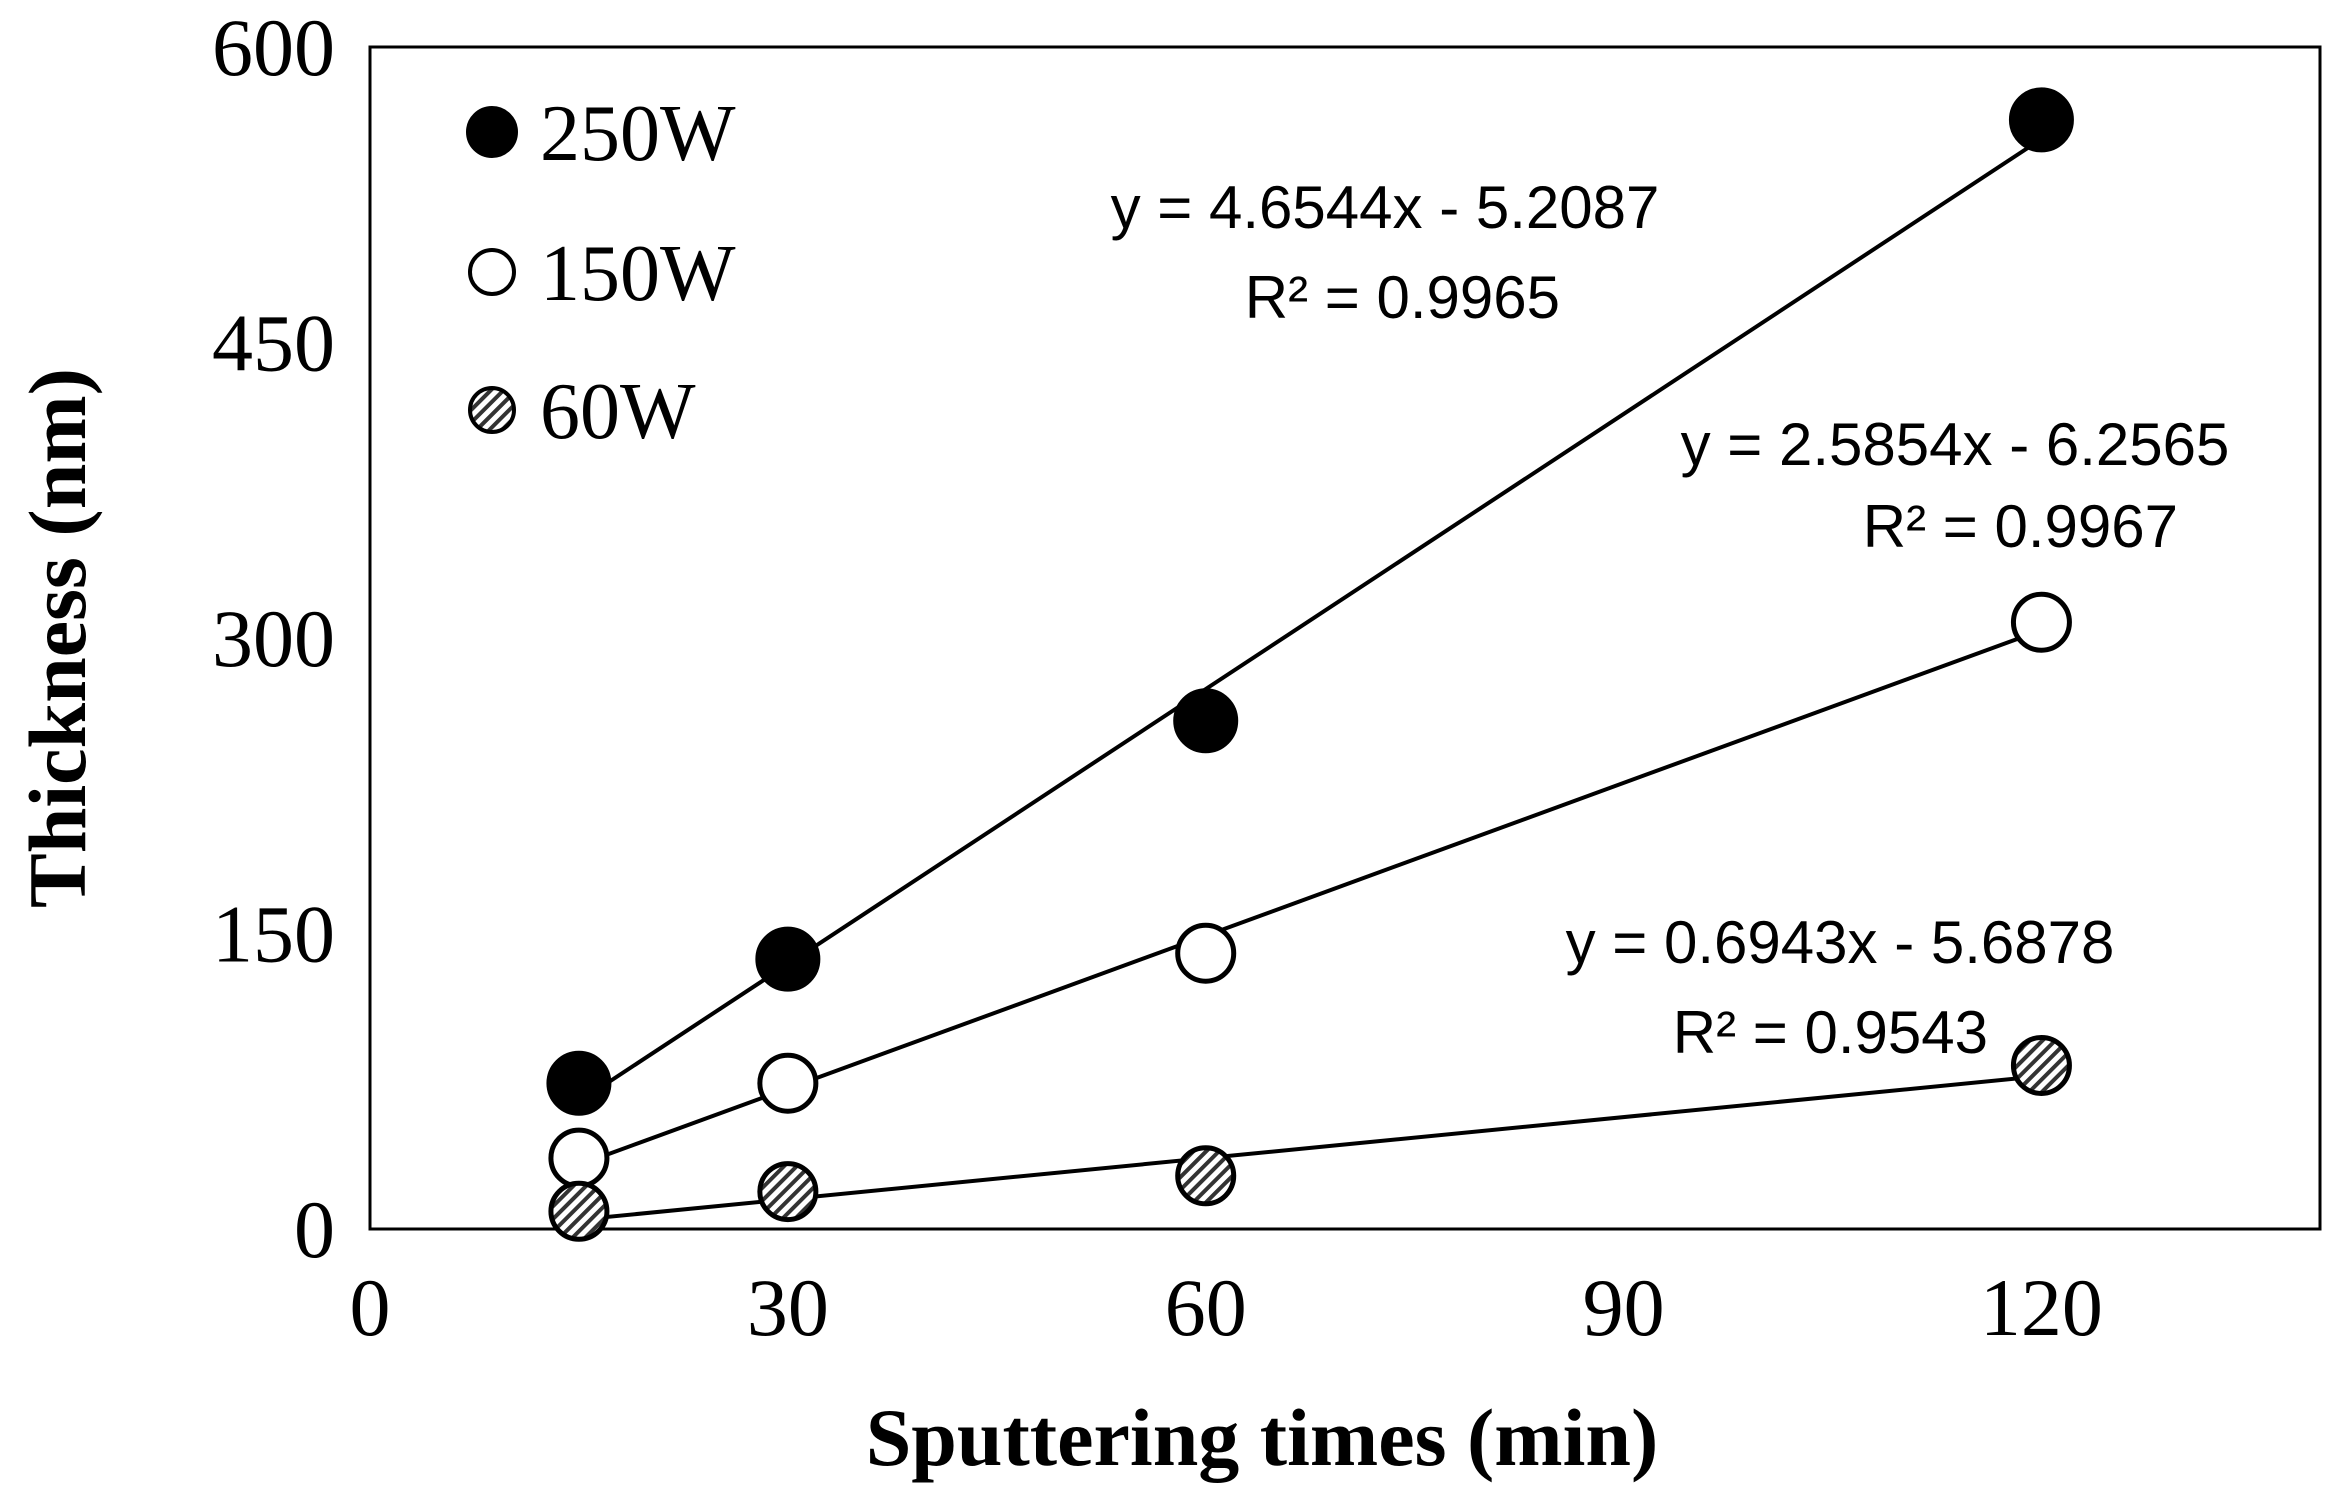  What do you see at coordinates (492, 132) in the screenshot?
I see `legend-marker-250w` at bounding box center [492, 132].